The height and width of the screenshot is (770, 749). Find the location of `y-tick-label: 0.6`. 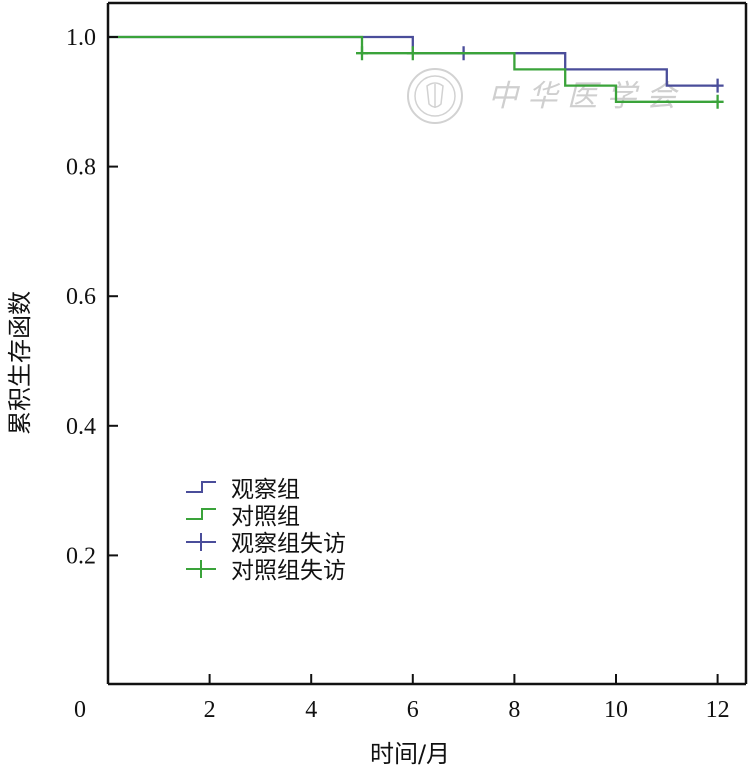

y-tick-label: 0.6 is located at coordinates (81, 297).